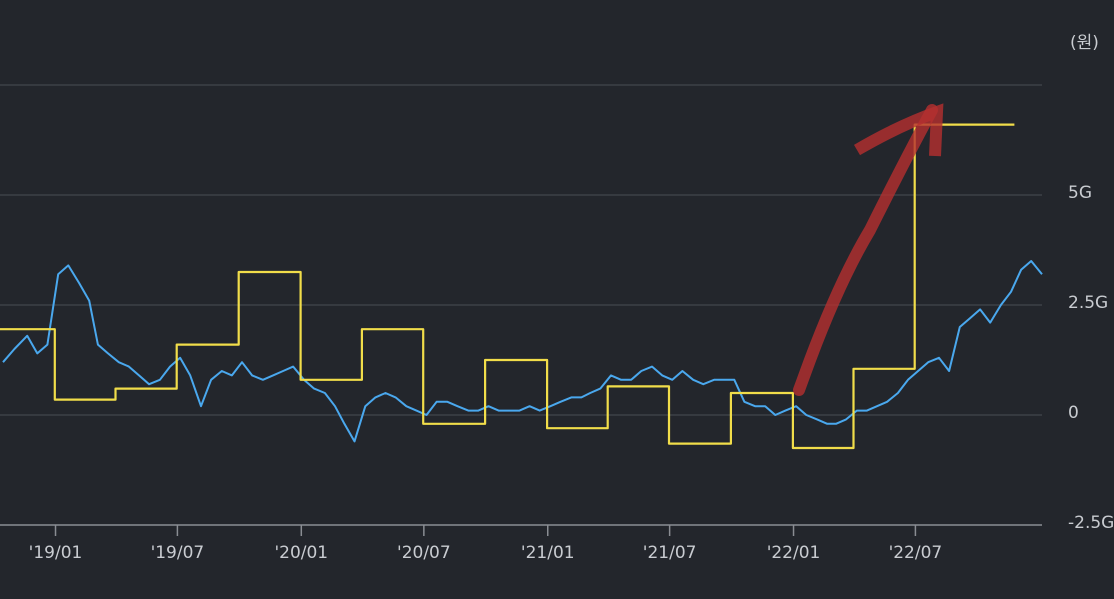  I want to click on y-tick-label: -2.5G, so click(1091, 523).